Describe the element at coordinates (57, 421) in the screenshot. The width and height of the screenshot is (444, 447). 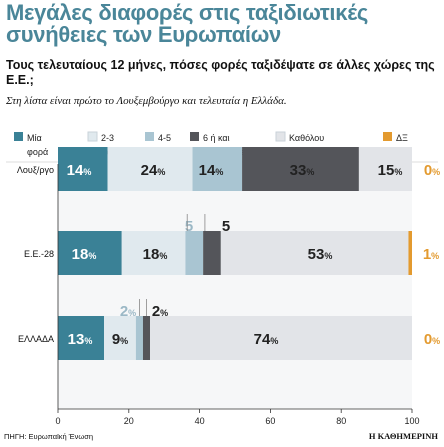
I see `x-tick-label: 0` at that location.